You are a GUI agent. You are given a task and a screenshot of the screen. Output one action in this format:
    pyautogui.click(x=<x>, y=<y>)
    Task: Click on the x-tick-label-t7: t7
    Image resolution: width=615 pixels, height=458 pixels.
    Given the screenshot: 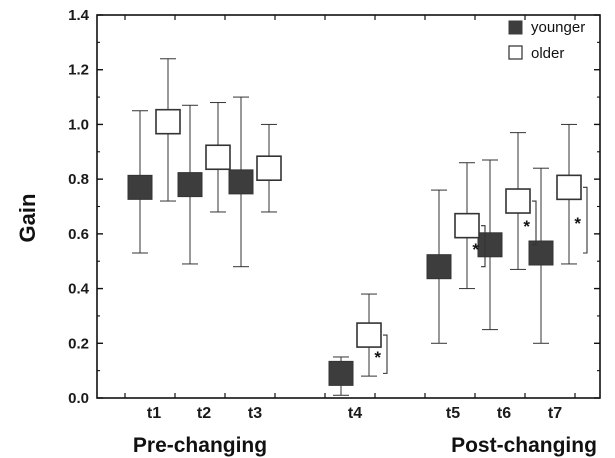 What is the action you would take?
    pyautogui.click(x=555, y=413)
    